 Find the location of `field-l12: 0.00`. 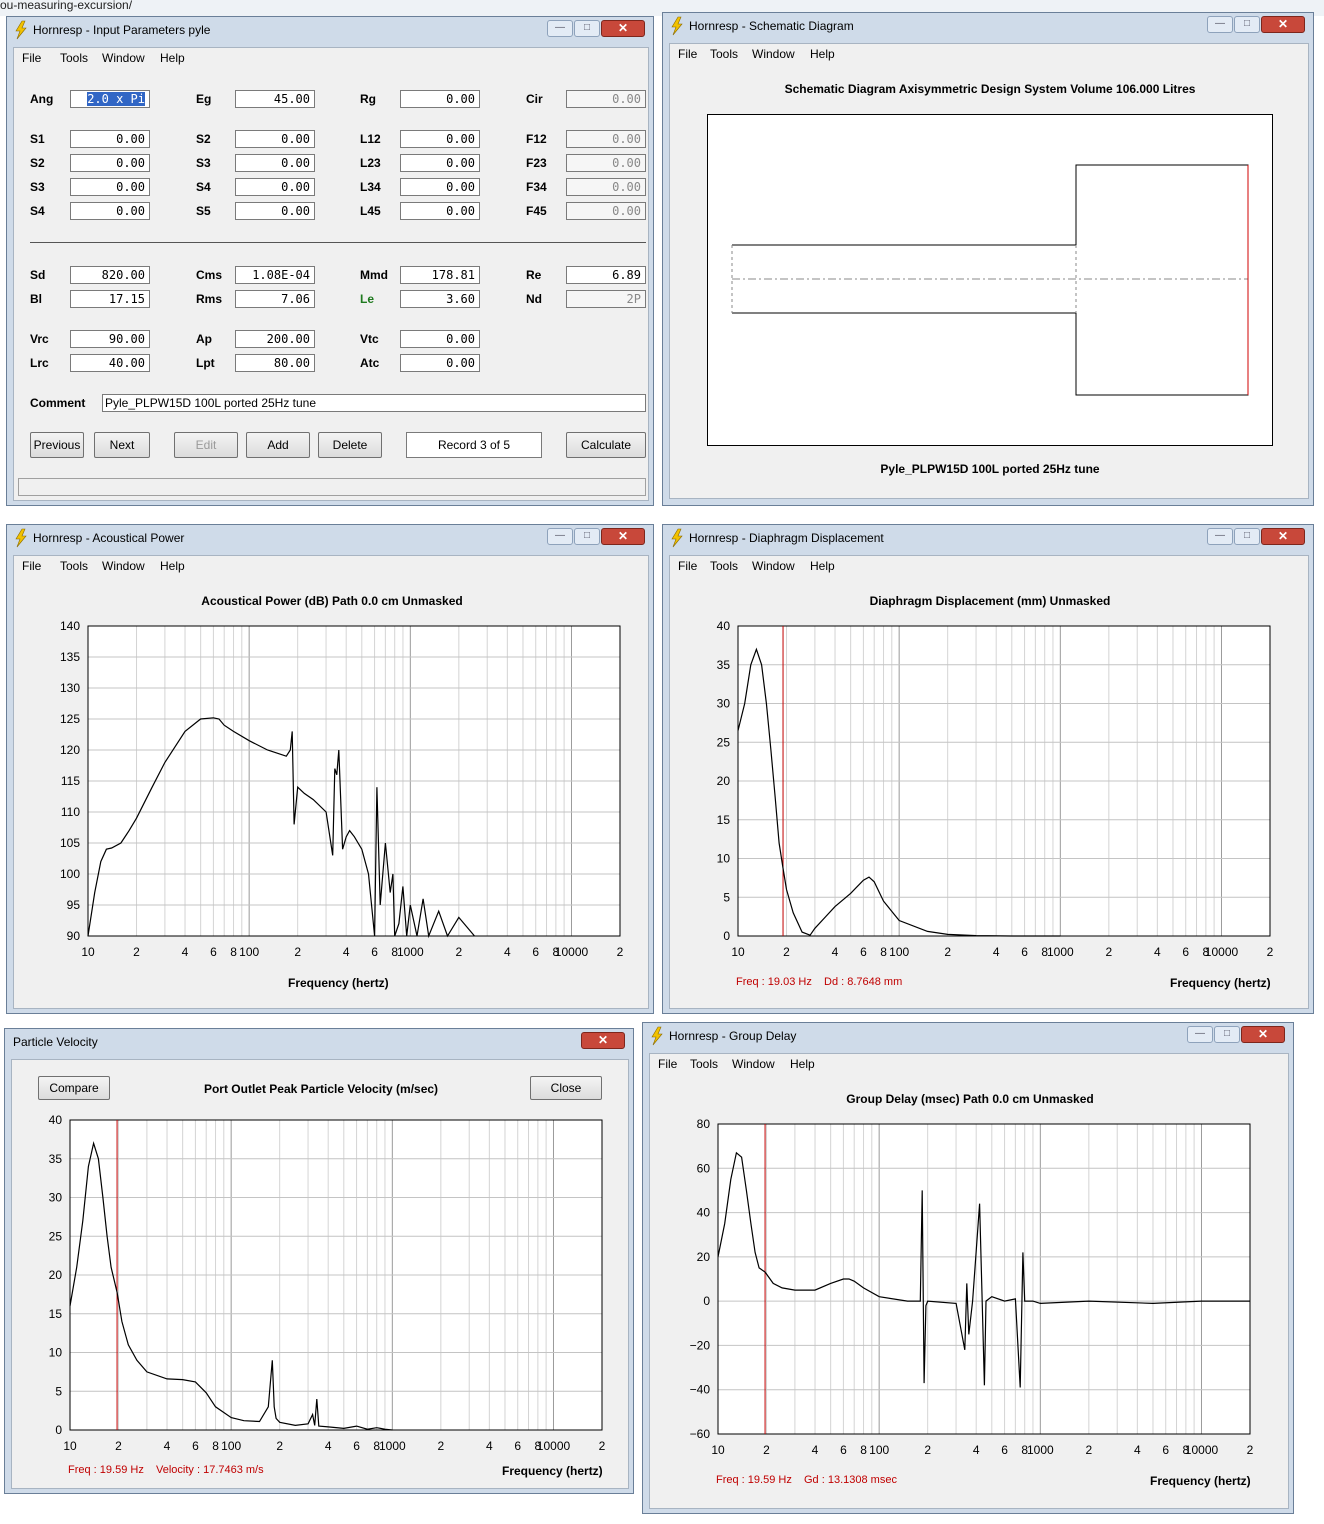

field-l12: 0.00 is located at coordinates (440, 139).